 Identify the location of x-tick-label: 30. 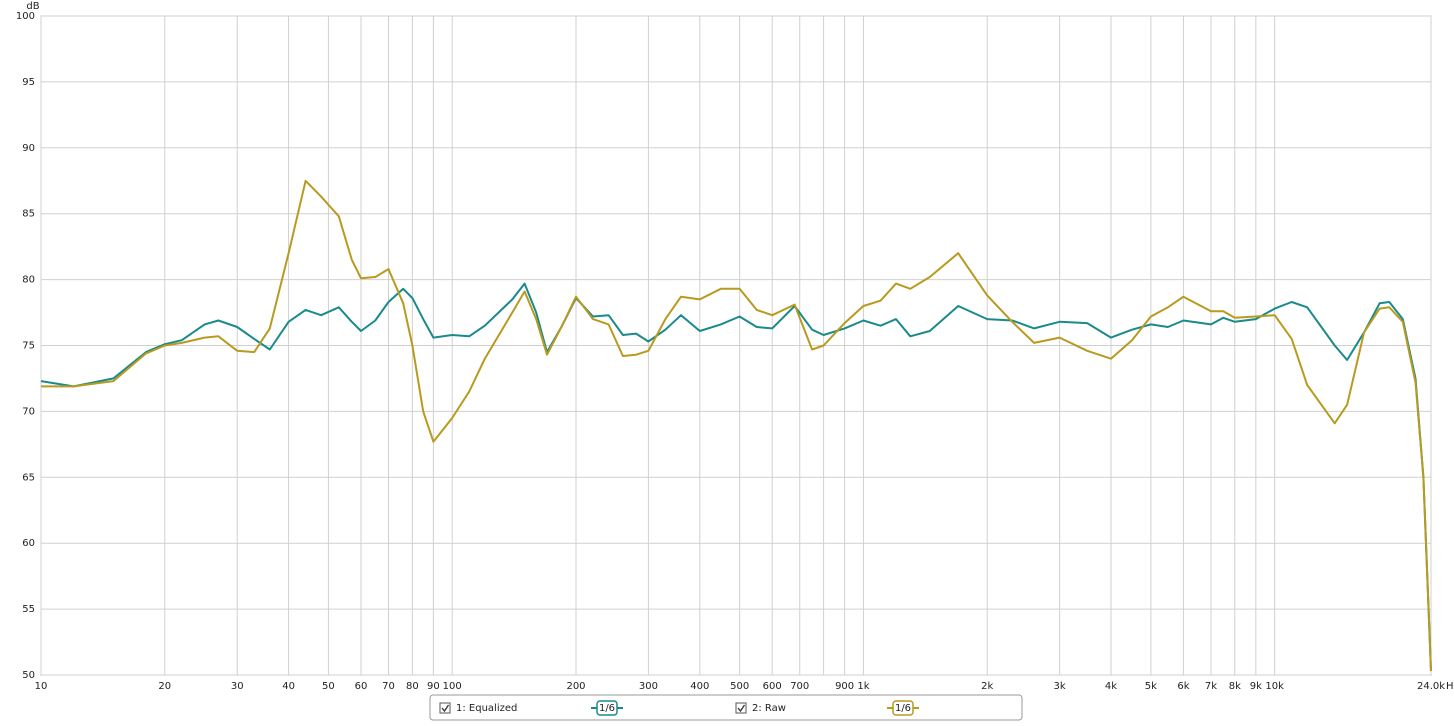
(237, 686).